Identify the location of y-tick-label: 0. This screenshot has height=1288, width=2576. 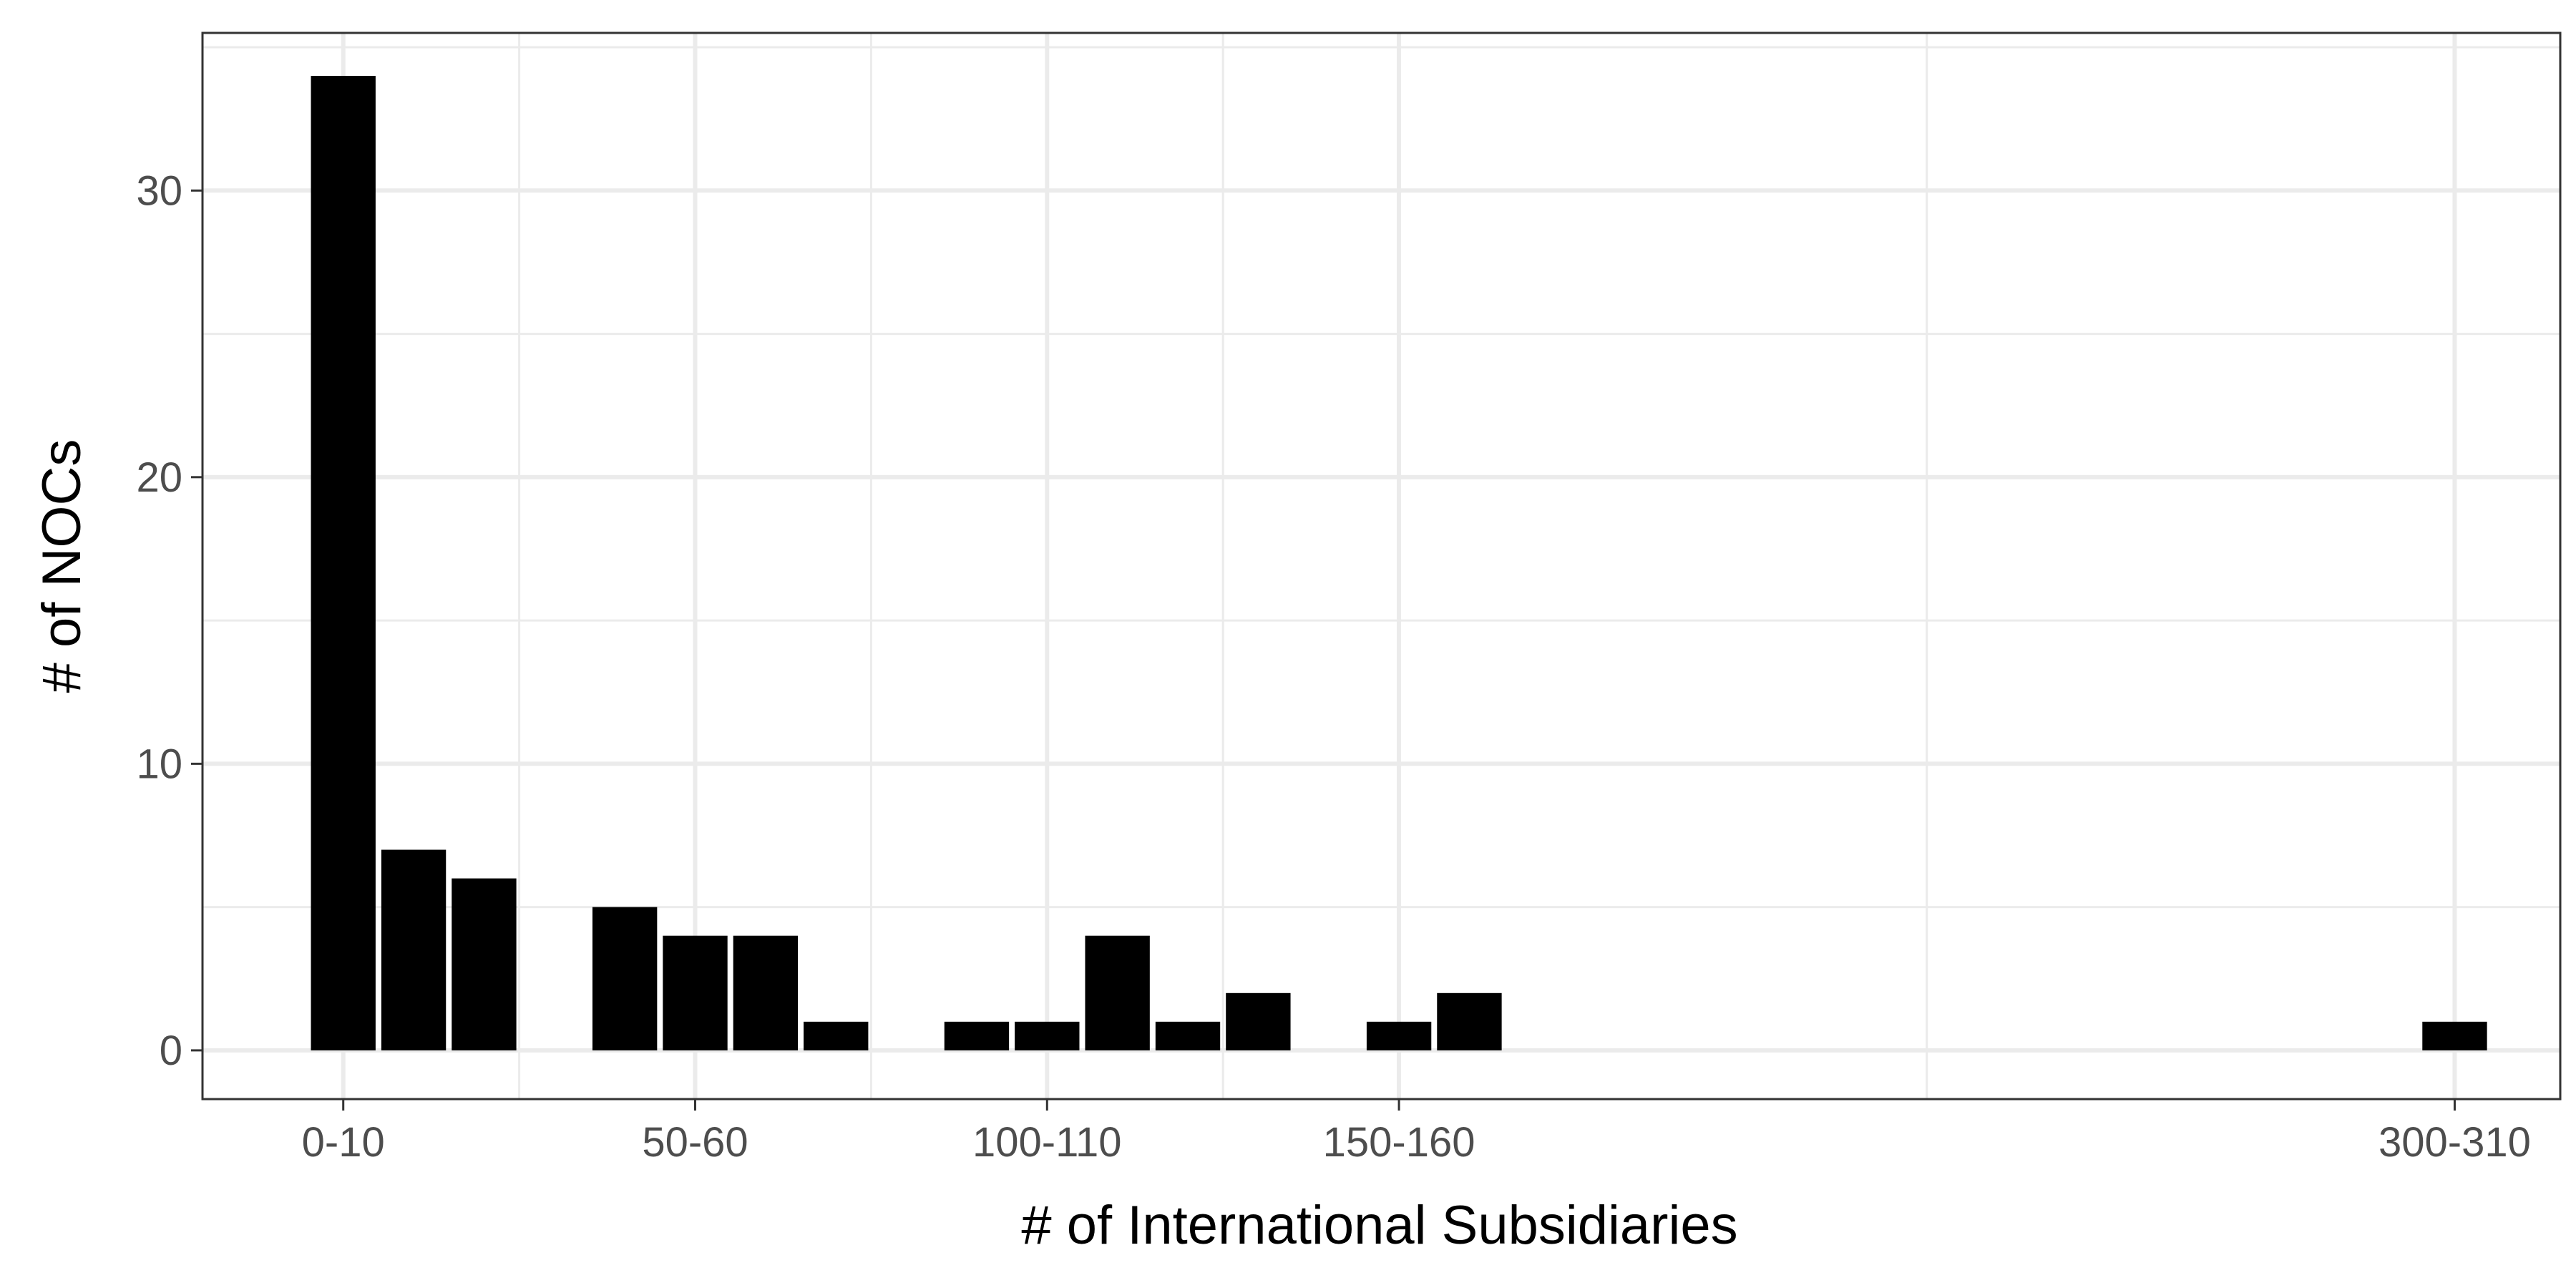
(171, 1051).